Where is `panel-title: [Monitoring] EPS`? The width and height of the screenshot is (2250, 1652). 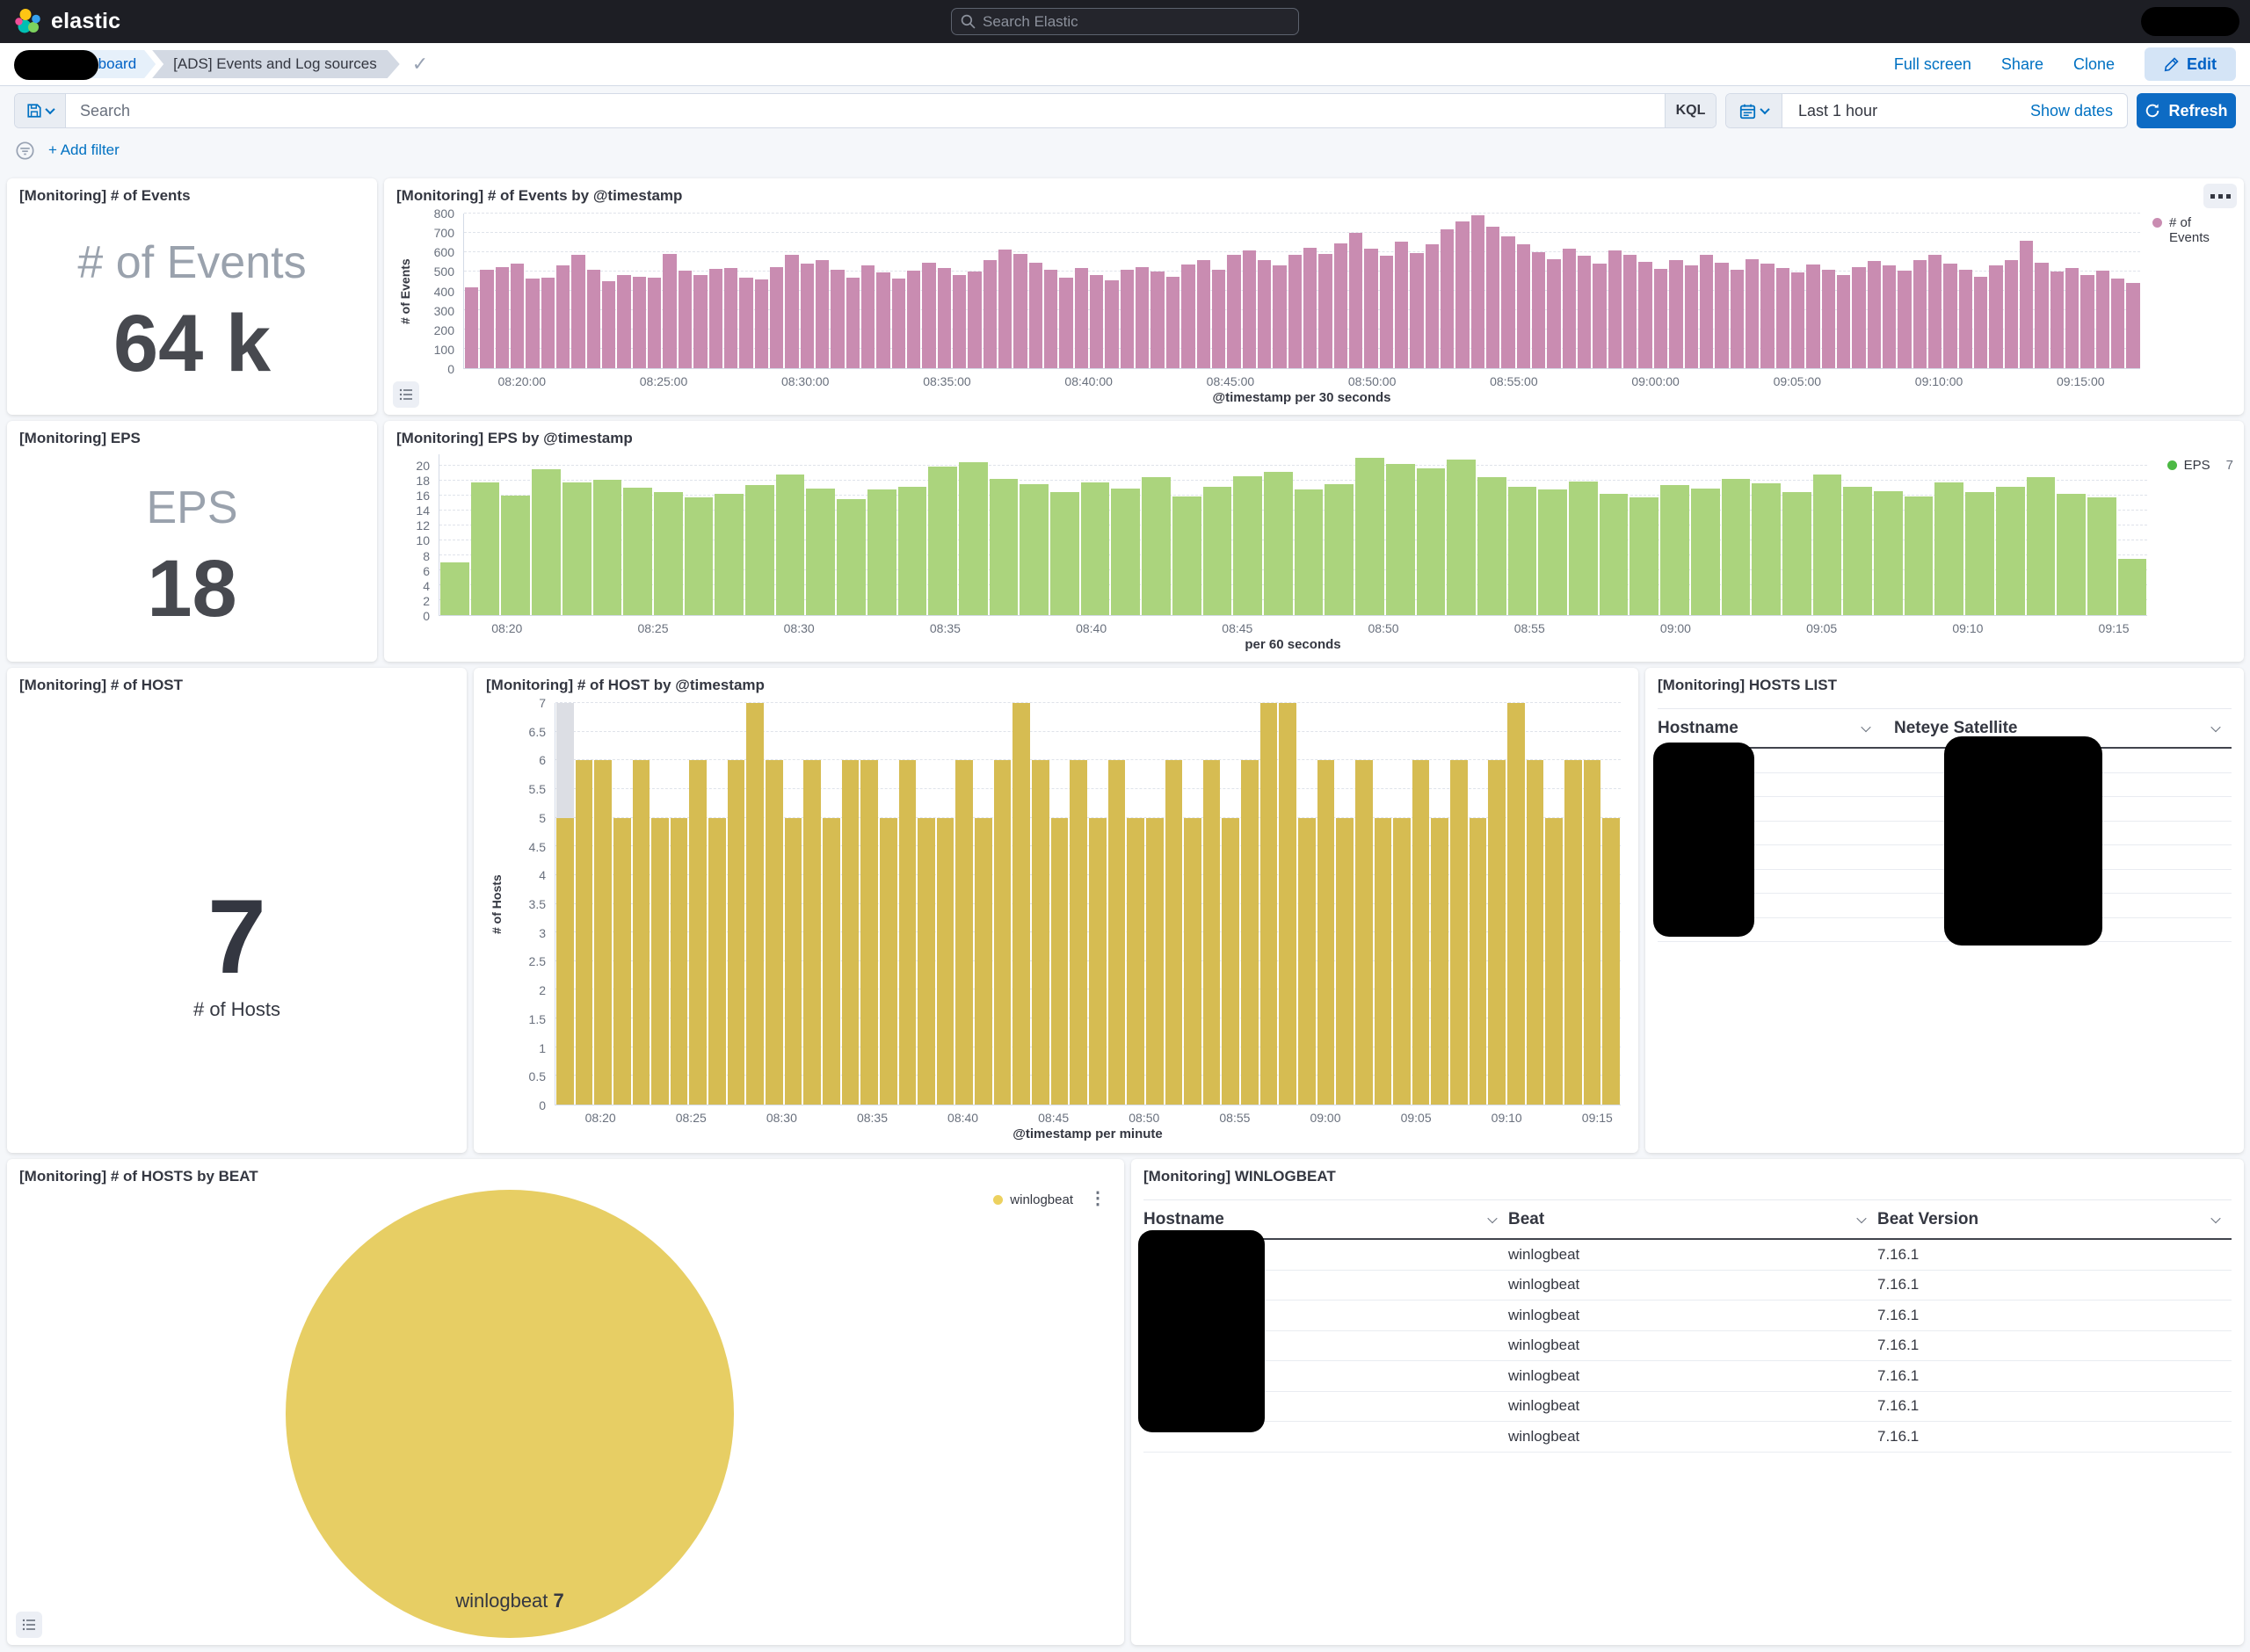 panel-title: [Monitoring] EPS is located at coordinates (80, 438).